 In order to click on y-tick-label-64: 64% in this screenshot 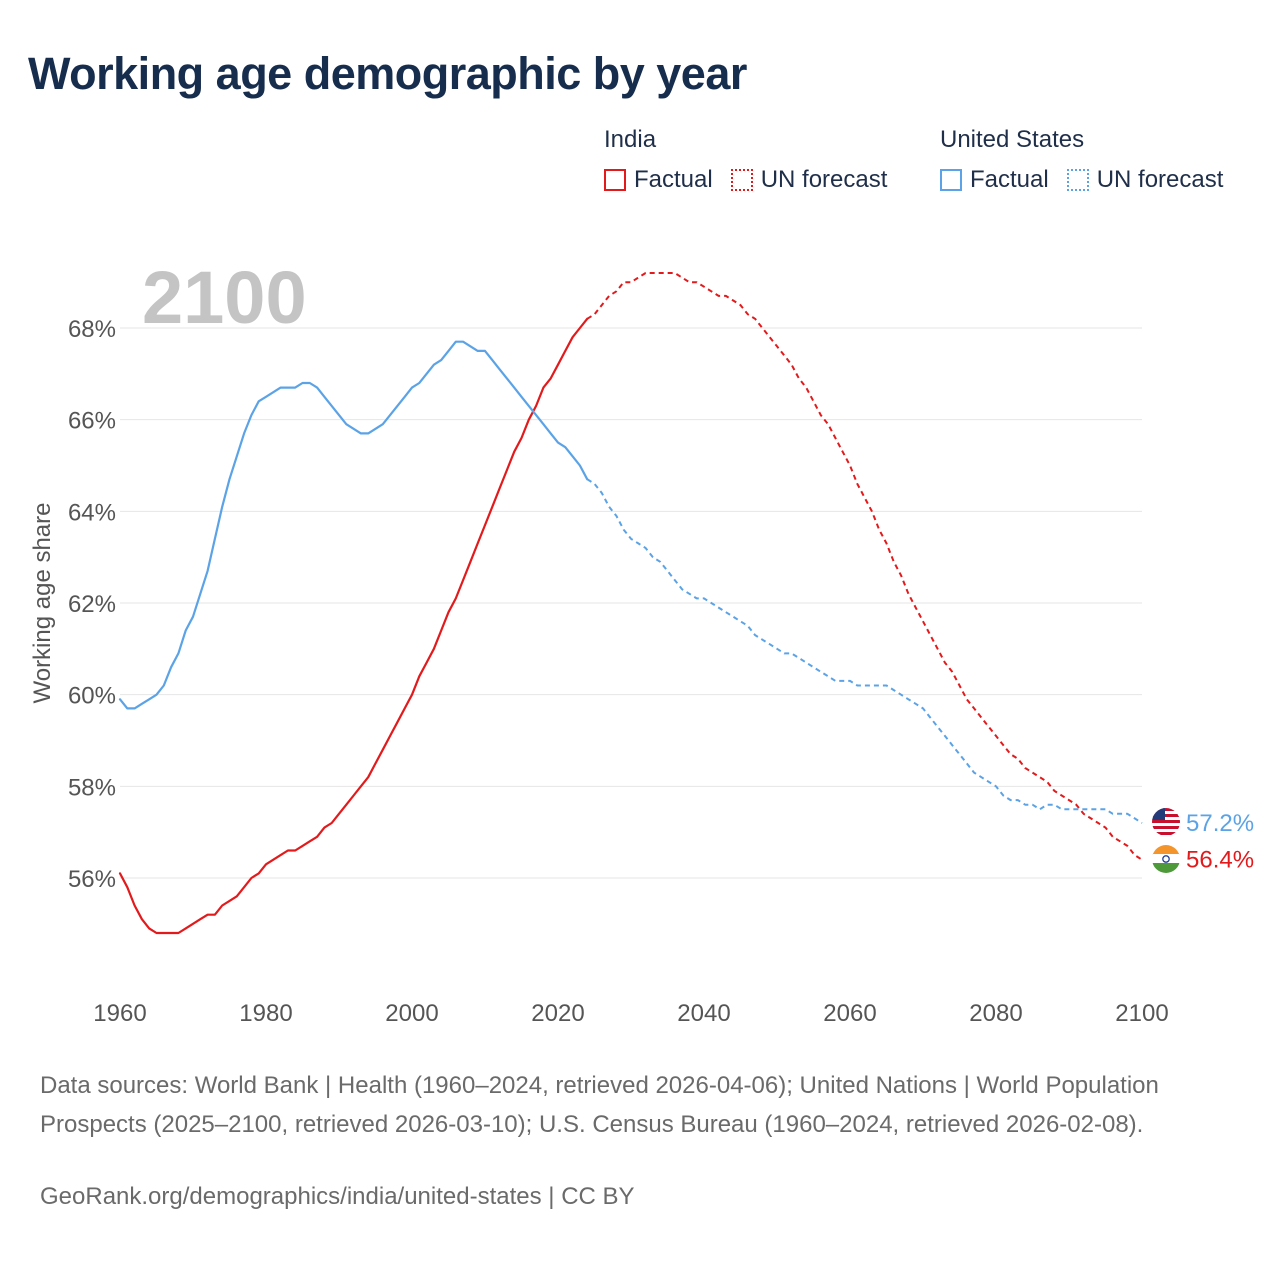, I will do `click(92, 512)`.